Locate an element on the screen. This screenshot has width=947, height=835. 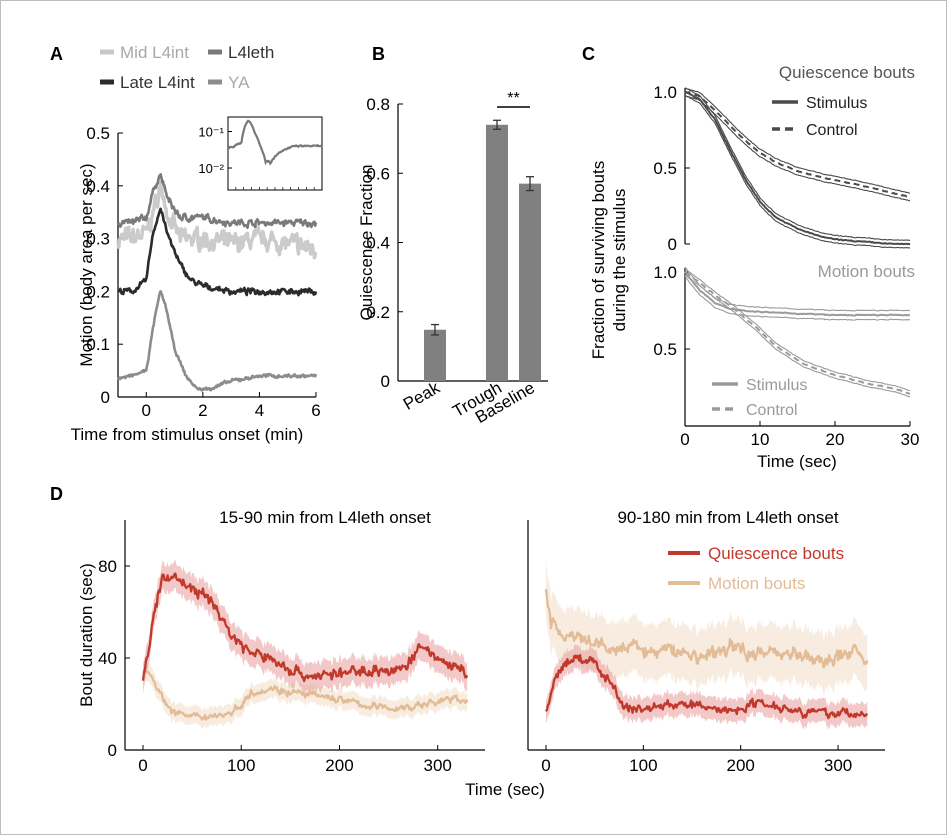
a-inset-frame is located at coordinates (275, 153).